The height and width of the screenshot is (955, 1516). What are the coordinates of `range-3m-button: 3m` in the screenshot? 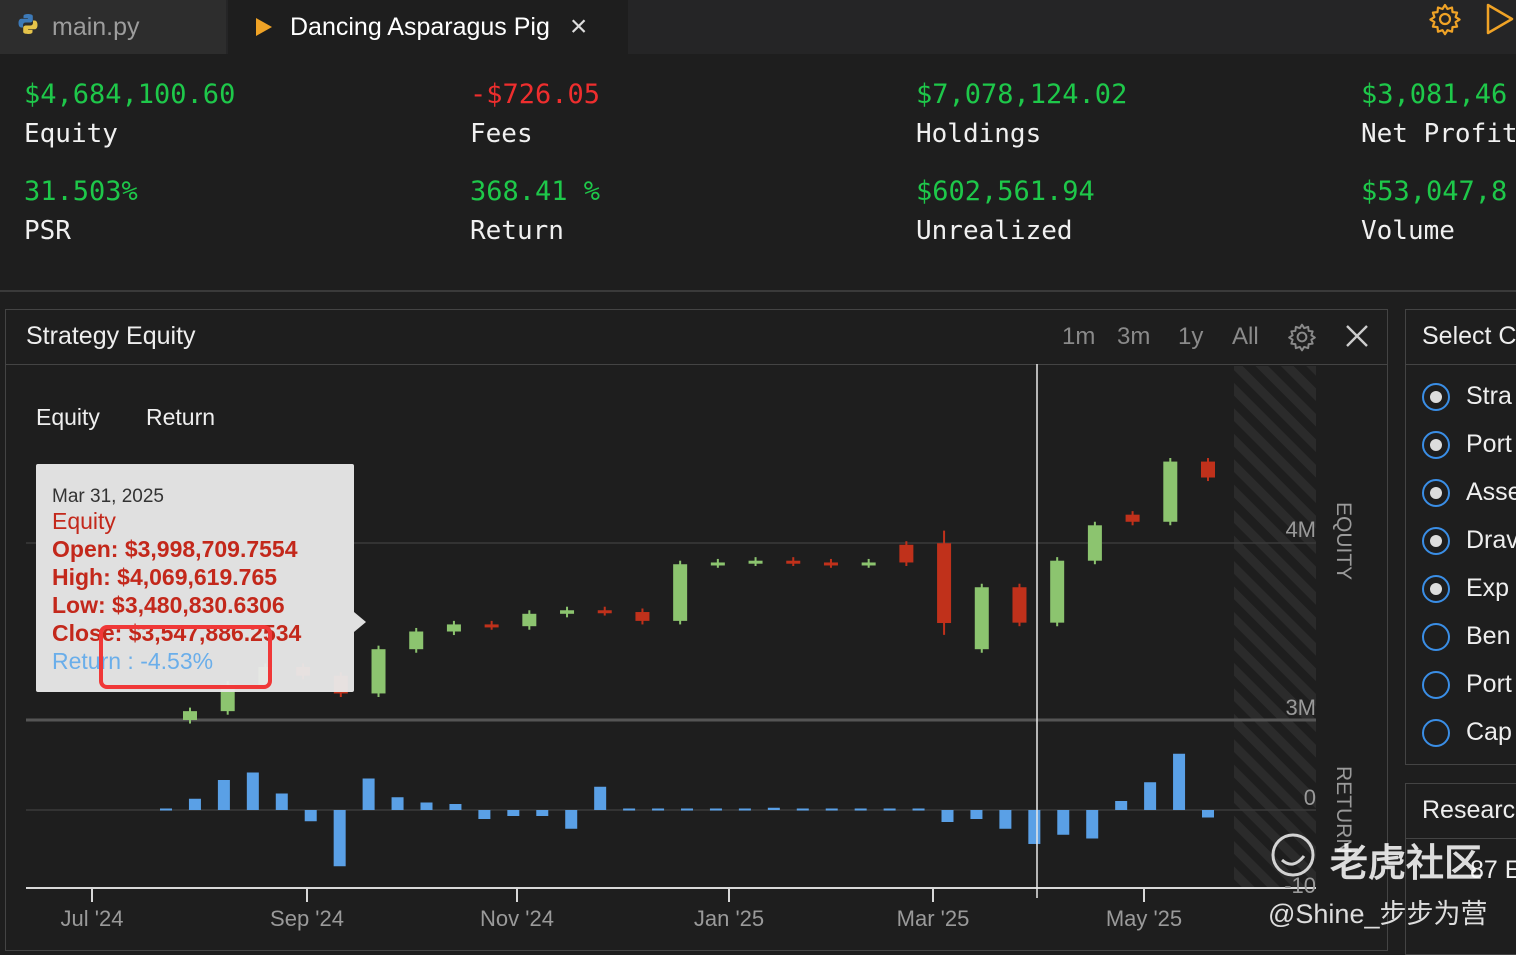 It's located at (1134, 336).